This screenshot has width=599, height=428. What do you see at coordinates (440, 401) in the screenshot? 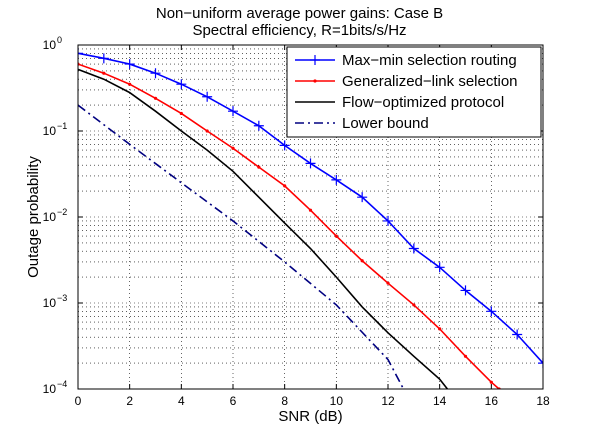
I see `x-tick-label: 14` at bounding box center [440, 401].